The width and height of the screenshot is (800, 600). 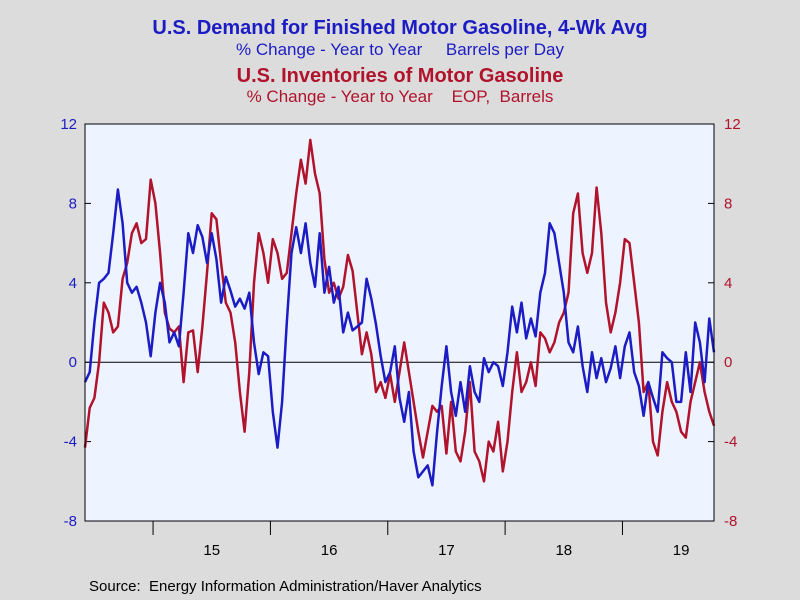 I want to click on left-axis-tick-label: 12, so click(x=68, y=124).